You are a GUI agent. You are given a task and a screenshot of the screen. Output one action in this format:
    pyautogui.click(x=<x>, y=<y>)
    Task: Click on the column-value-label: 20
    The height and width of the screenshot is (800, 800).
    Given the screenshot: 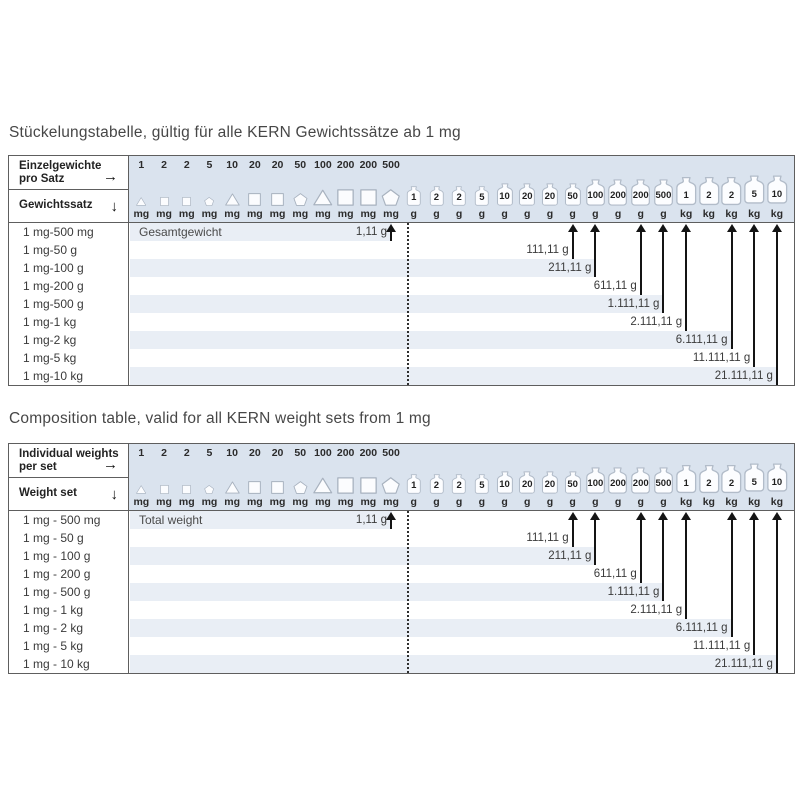 What is the action you would take?
    pyautogui.click(x=277, y=165)
    